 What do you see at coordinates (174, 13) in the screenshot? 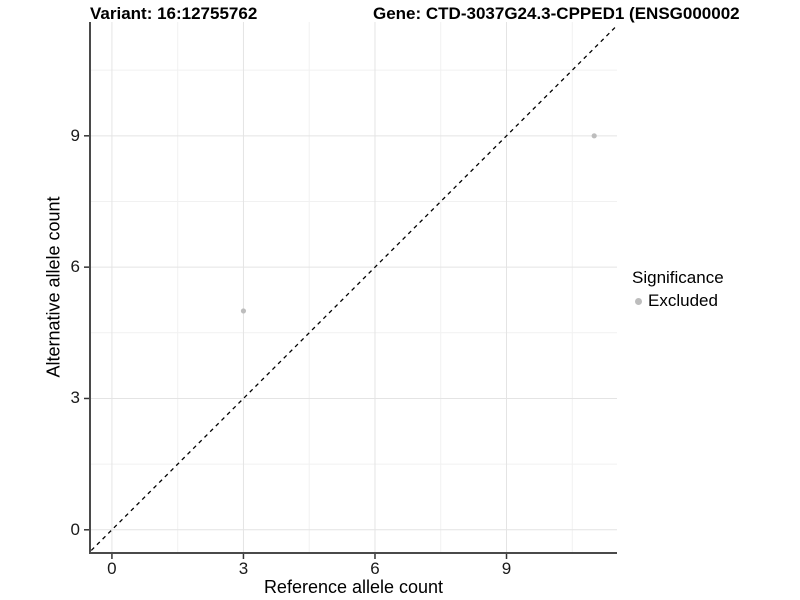
I see `plot-title-variant: Variant: 16:12755762` at bounding box center [174, 13].